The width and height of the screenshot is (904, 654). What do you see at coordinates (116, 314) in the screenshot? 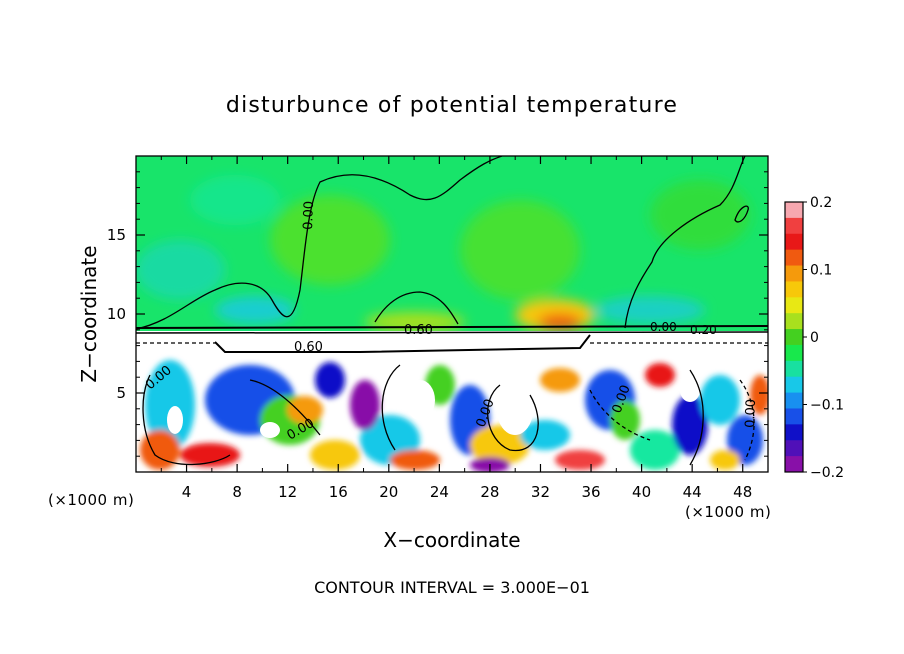
I see `y-tick-label: 10` at bounding box center [116, 314].